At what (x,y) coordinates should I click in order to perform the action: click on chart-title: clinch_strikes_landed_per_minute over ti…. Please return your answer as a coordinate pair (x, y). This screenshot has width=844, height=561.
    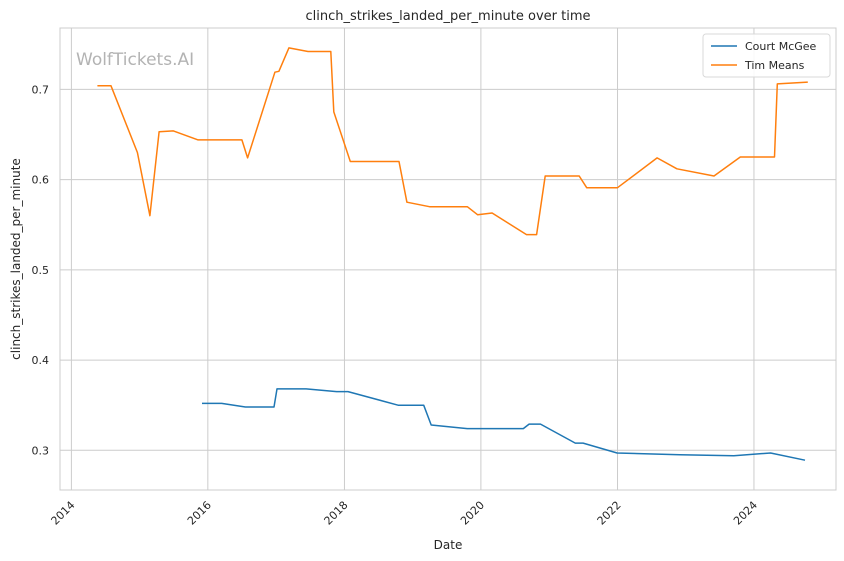
    Looking at the image, I should click on (447, 16).